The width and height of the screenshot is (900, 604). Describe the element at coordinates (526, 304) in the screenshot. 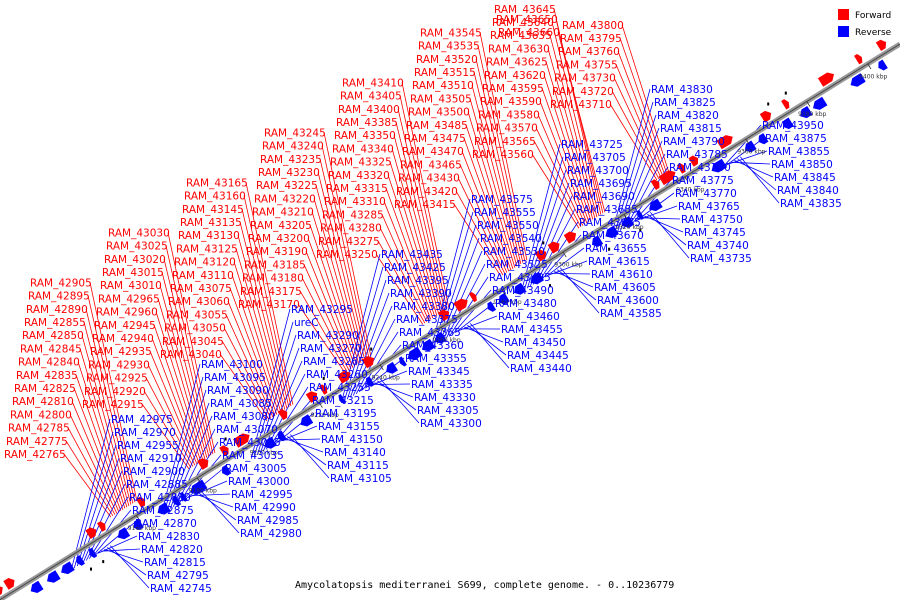

I see `gene-label: RAM_43480` at that location.